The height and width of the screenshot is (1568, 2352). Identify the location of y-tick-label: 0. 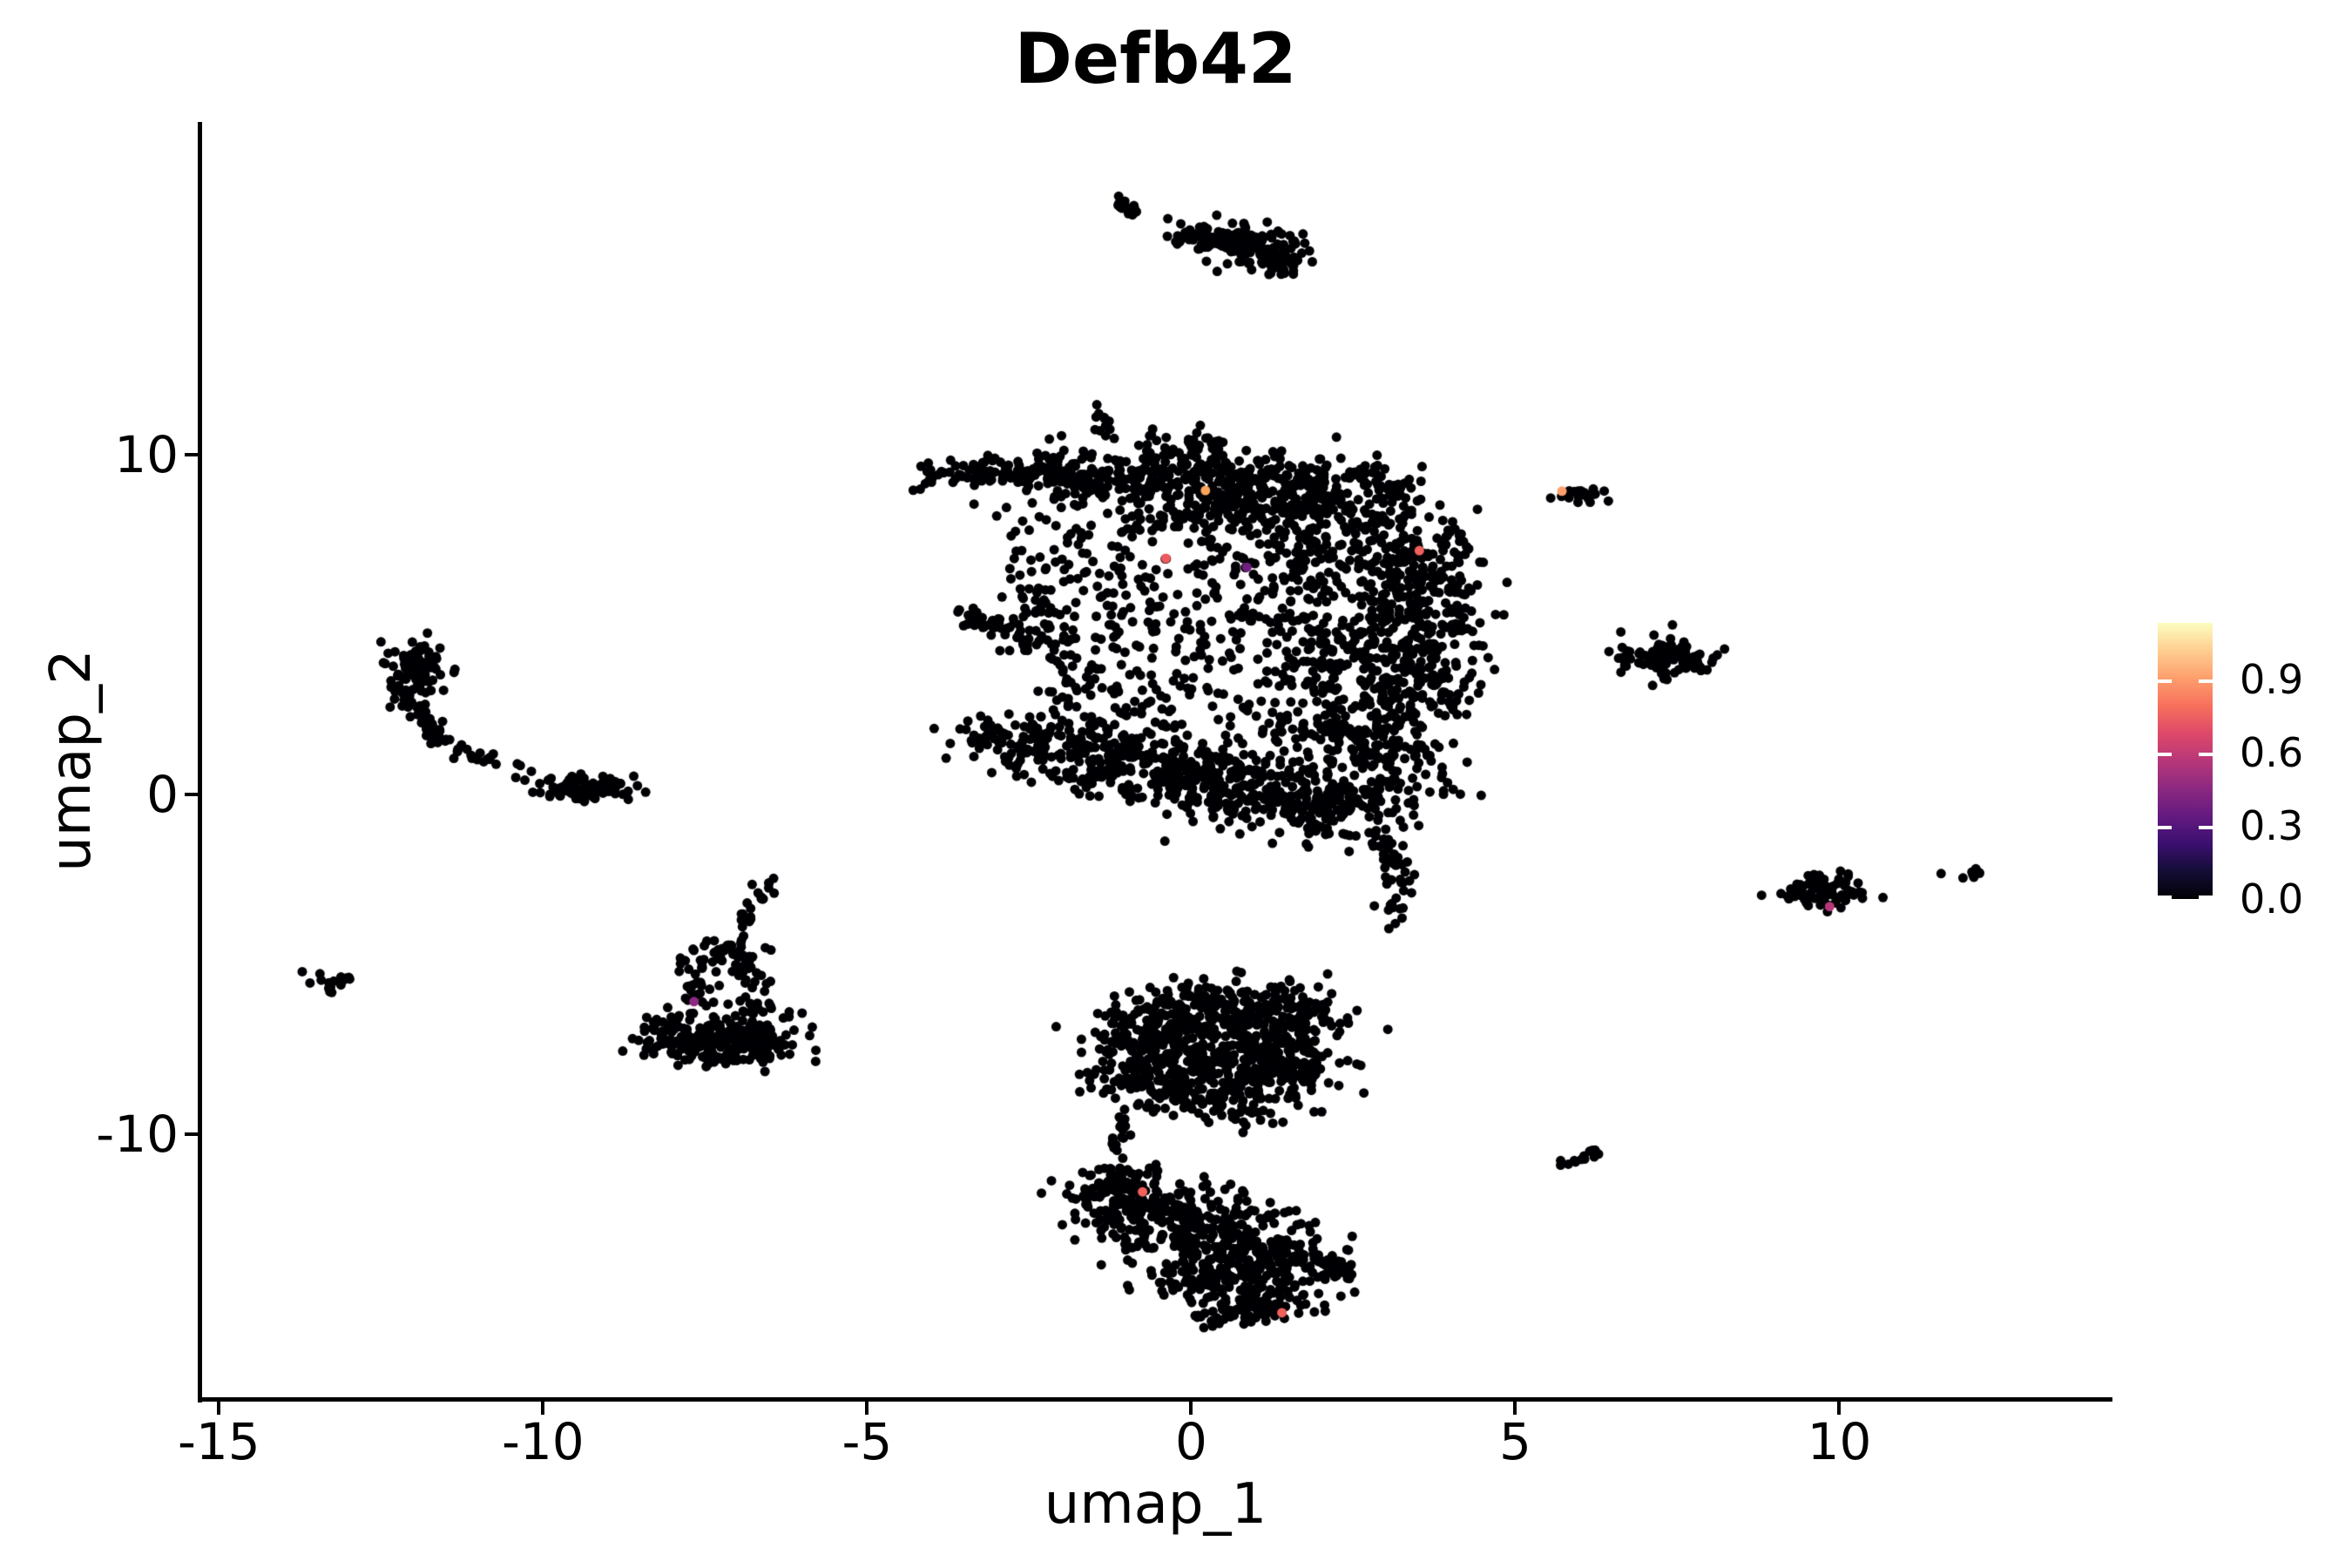
(162, 794).